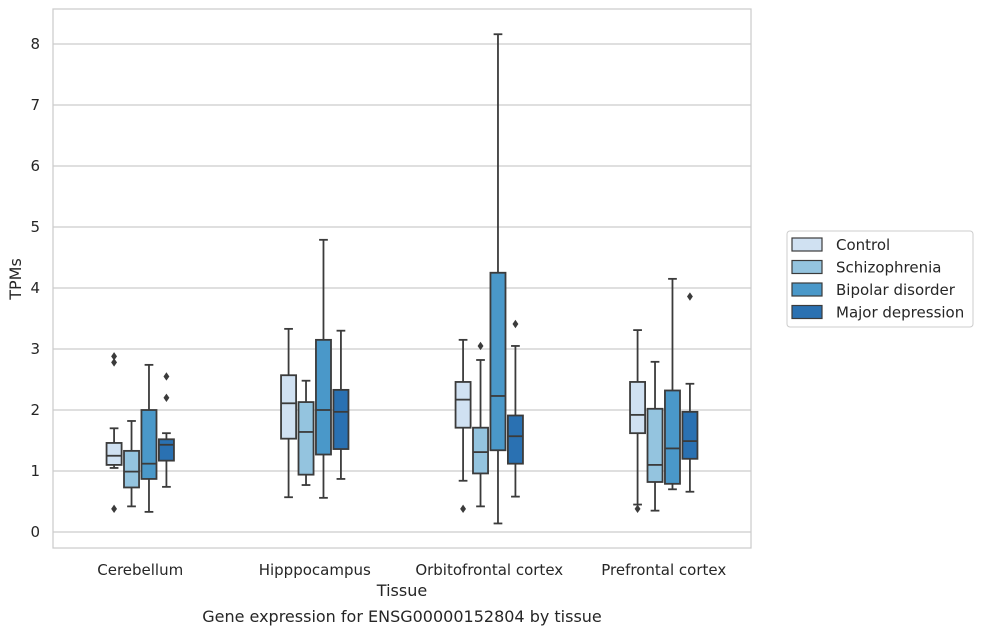 The height and width of the screenshot is (638, 983). I want to click on y-tick-label: 7, so click(35, 105).